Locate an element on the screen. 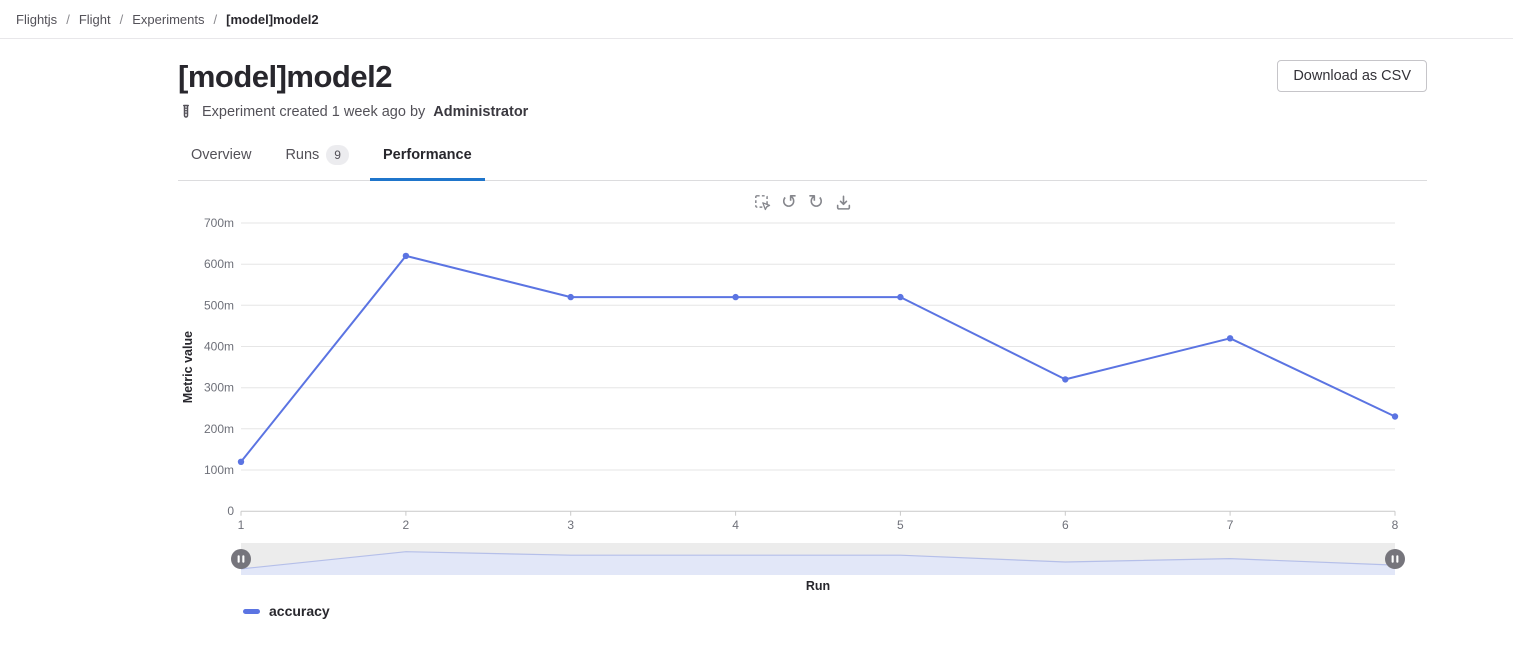 The width and height of the screenshot is (1513, 650). x-tick-label: 1 is located at coordinates (241, 525).